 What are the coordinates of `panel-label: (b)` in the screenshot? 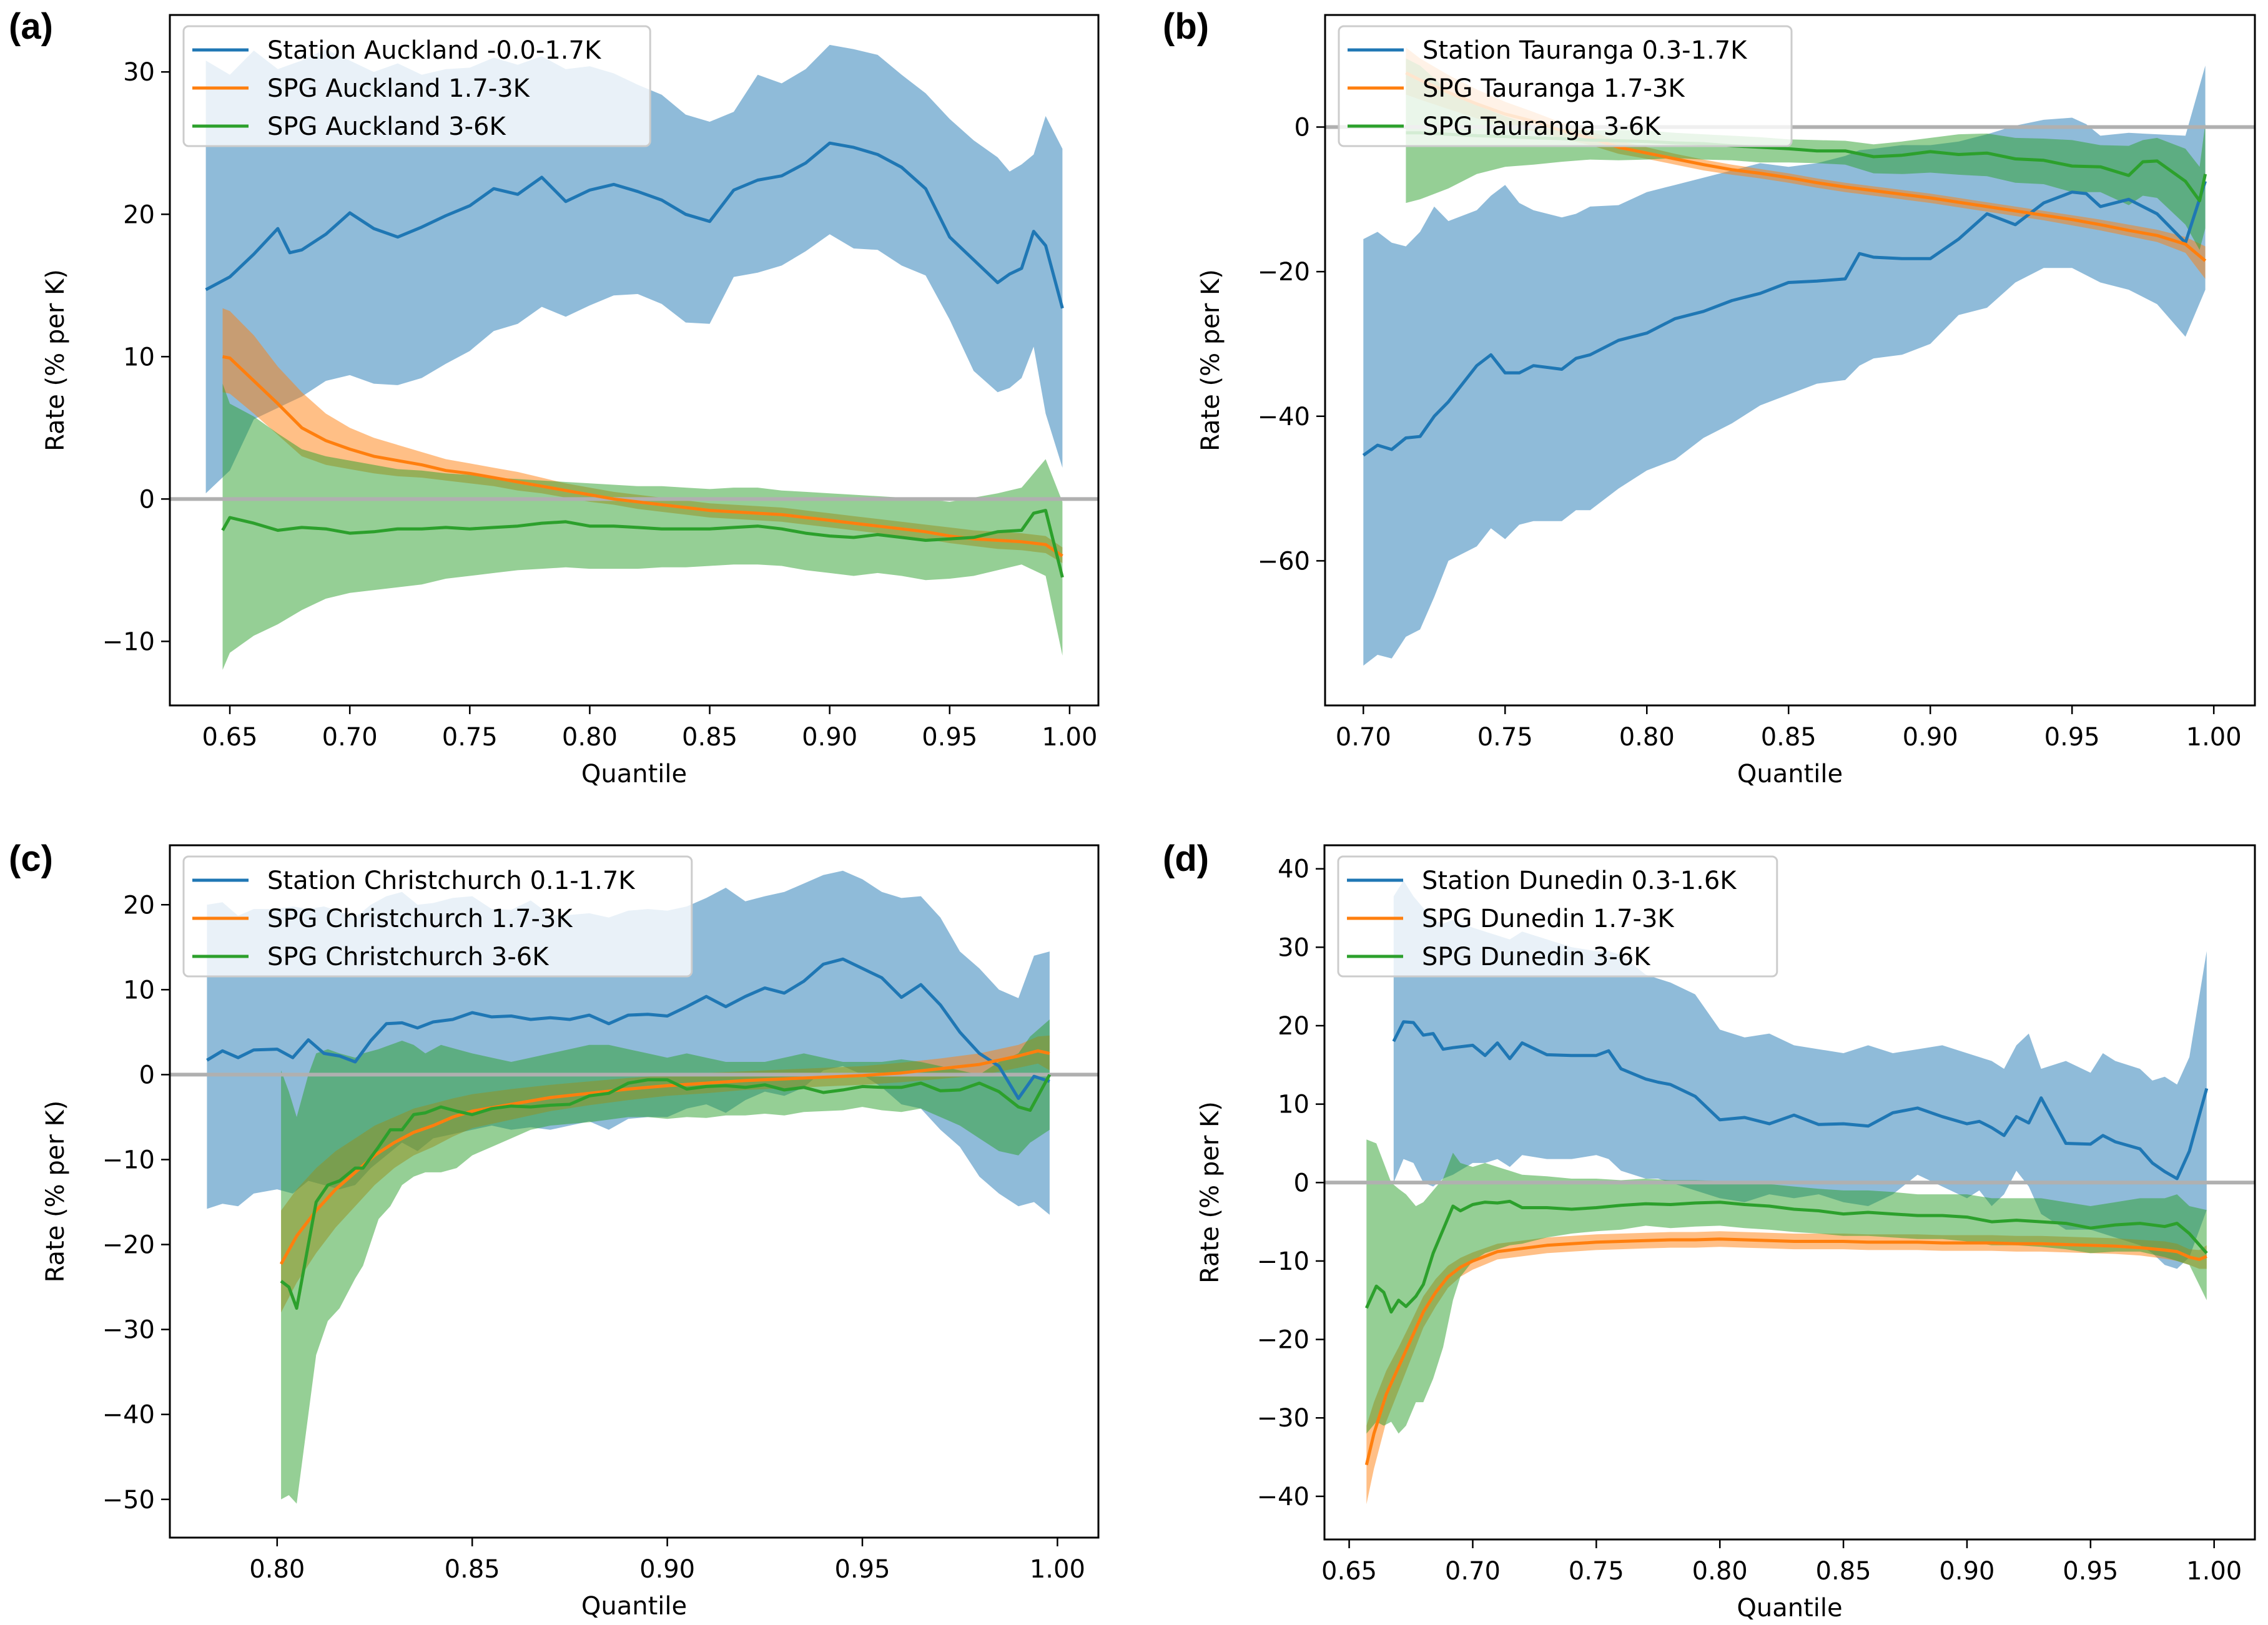 It's located at (1186, 26).